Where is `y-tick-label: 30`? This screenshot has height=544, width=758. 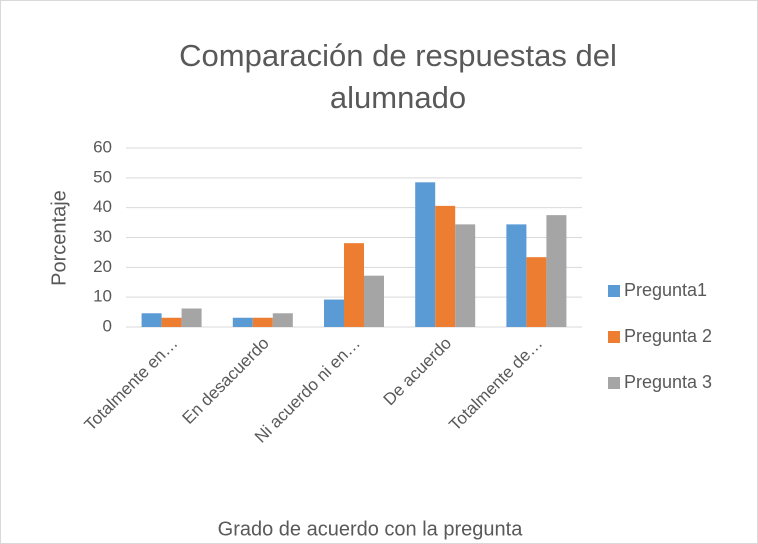
y-tick-label: 30 is located at coordinates (102, 236).